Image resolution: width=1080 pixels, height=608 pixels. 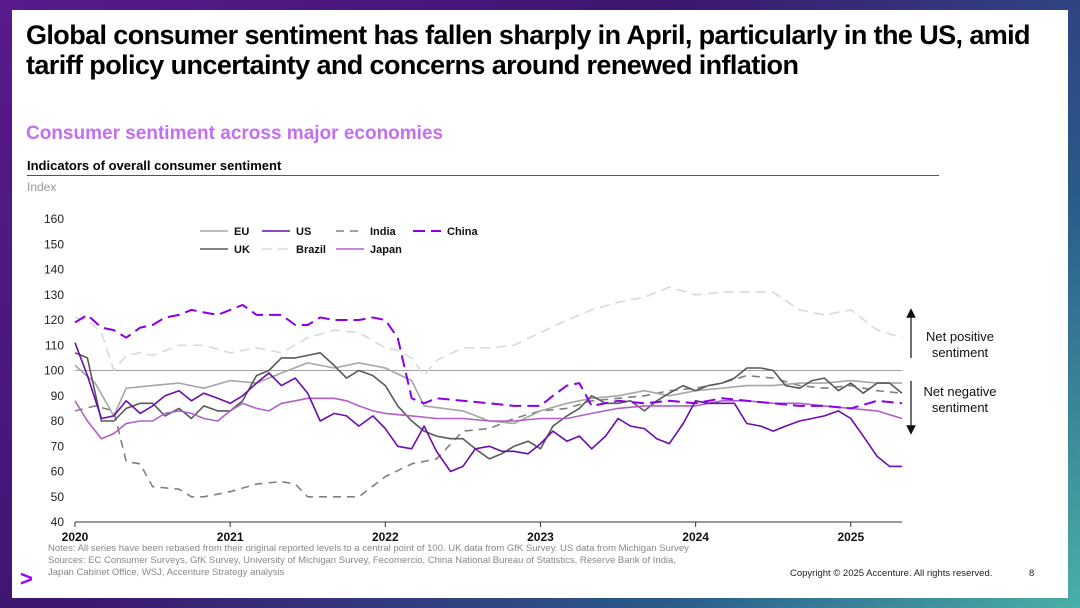 I want to click on y-axis-unit-label: Index, so click(x=42, y=187).